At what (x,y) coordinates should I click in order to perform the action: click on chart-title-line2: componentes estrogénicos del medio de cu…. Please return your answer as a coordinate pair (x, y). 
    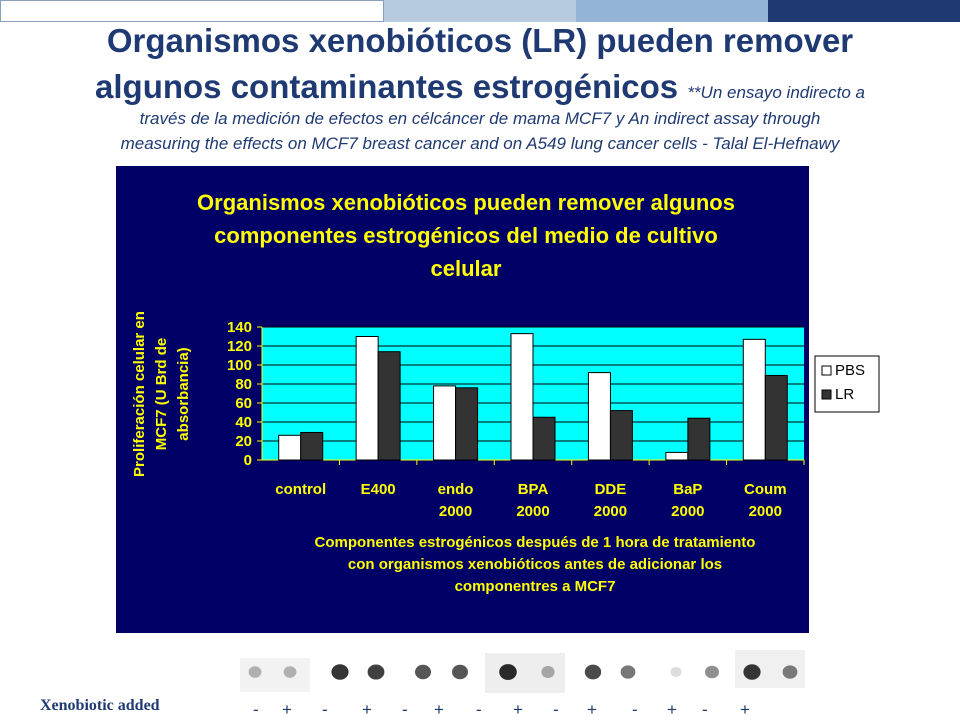
    Looking at the image, I should click on (466, 235).